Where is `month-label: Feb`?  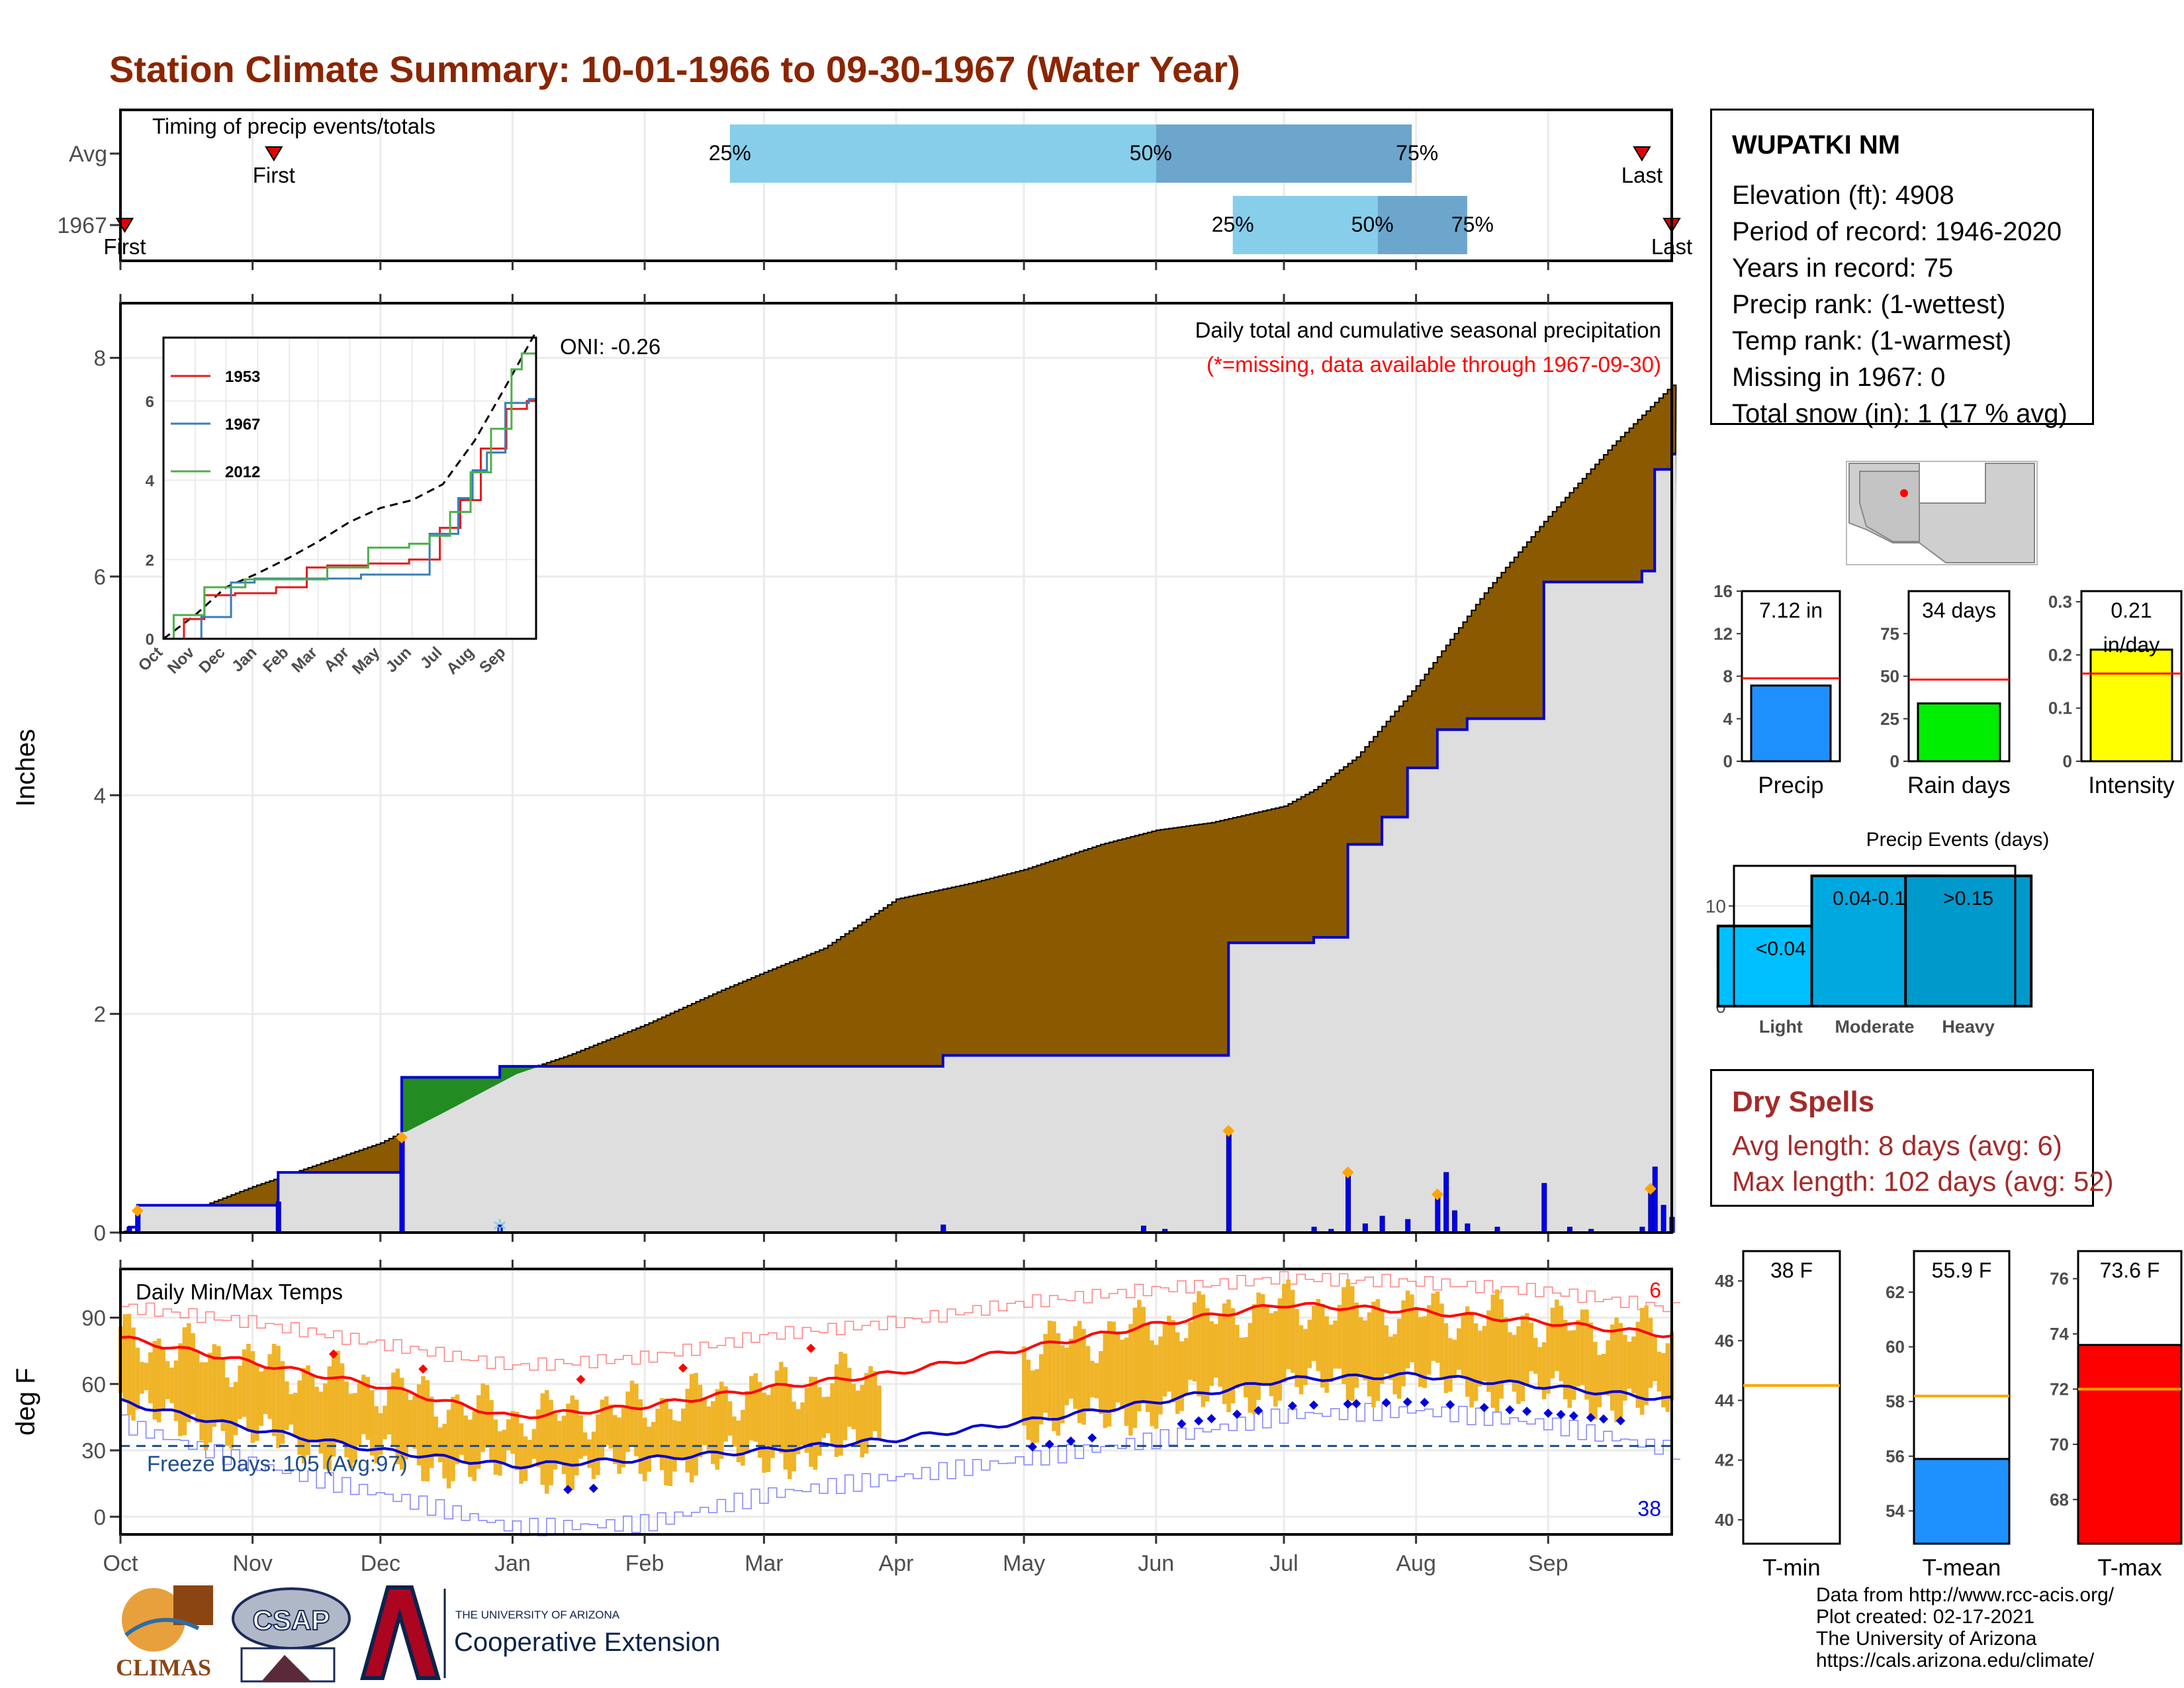 month-label: Feb is located at coordinates (644, 1563).